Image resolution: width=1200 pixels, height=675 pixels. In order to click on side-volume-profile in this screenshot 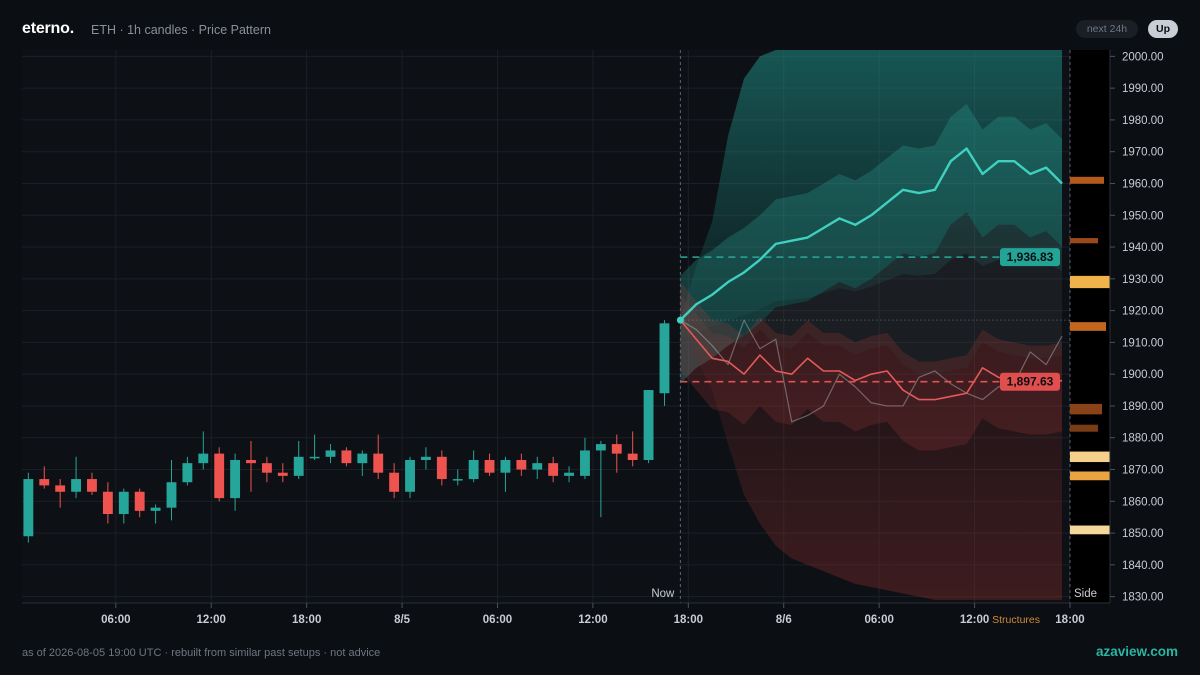, I will do `click(1089, 326)`.